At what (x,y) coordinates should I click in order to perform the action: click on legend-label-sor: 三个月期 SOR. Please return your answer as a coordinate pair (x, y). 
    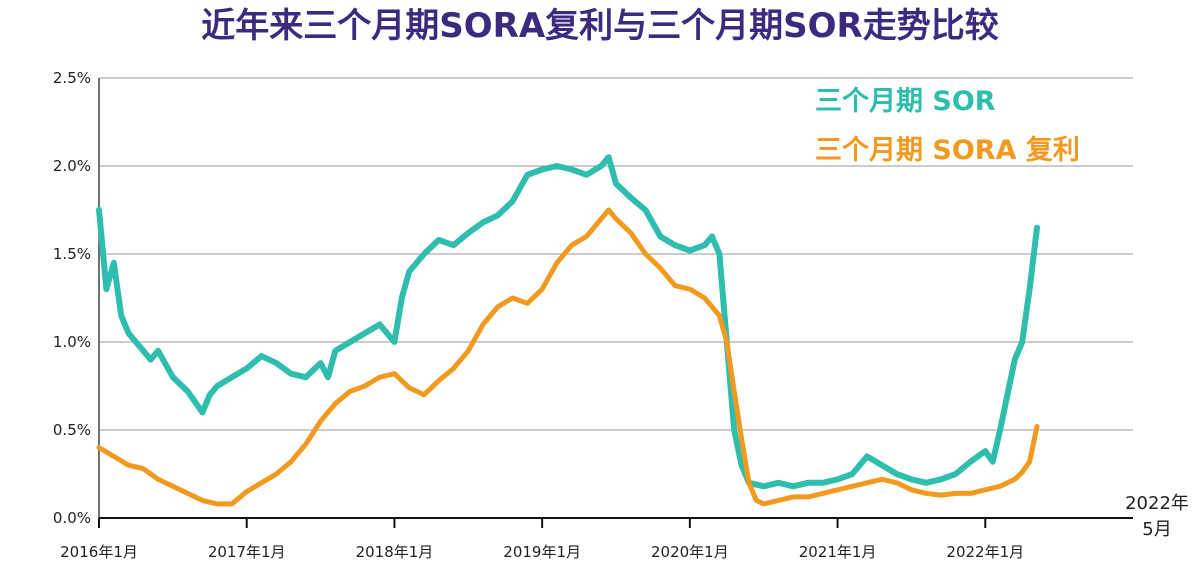
    Looking at the image, I should click on (905, 101).